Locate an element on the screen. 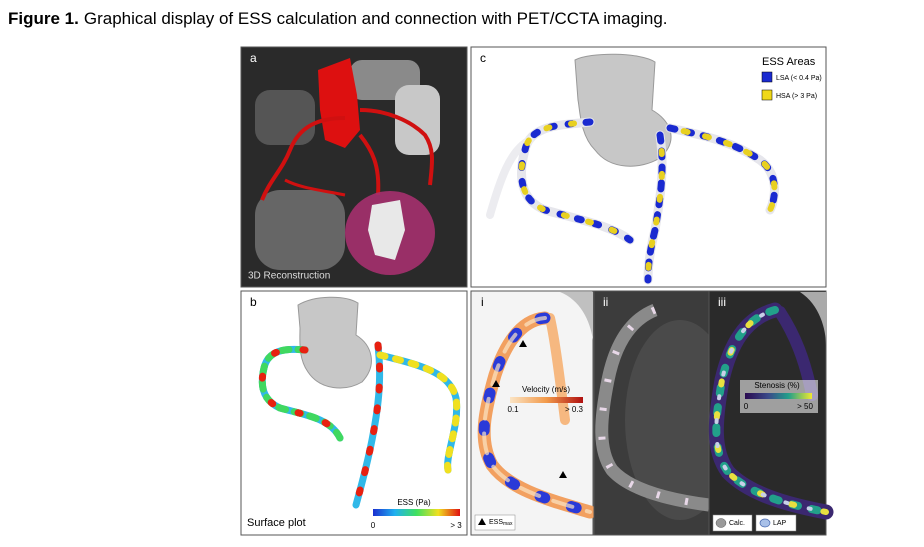 The width and height of the screenshot is (924, 547). panel-a: a 3D Reconstruction is located at coordinates (354, 167).